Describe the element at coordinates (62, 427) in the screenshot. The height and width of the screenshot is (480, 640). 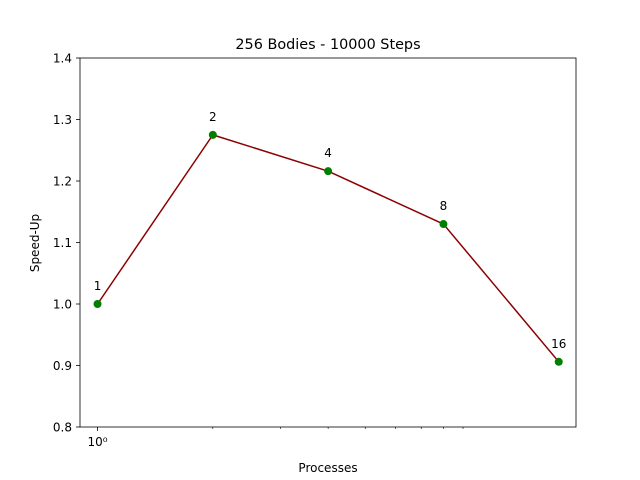
I see `y-tick-label: 0.8` at that location.